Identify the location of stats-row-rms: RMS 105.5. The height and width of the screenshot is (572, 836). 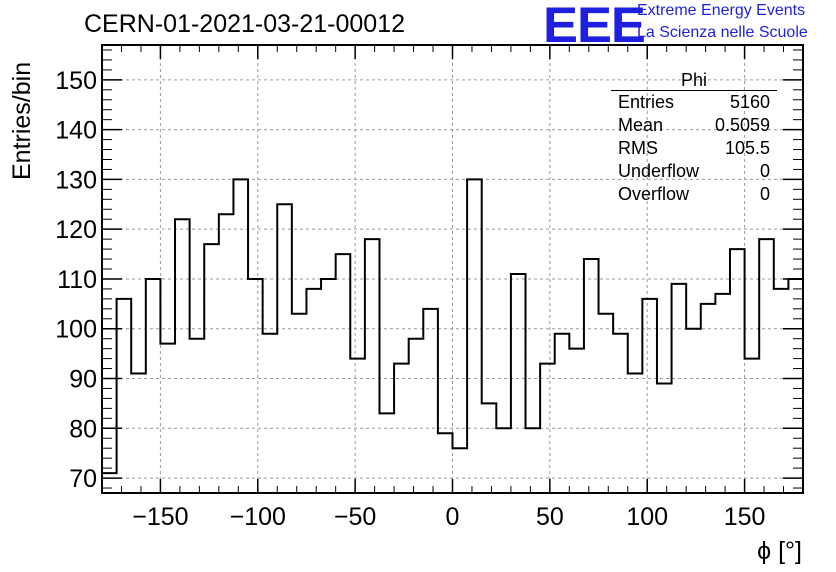
(694, 148).